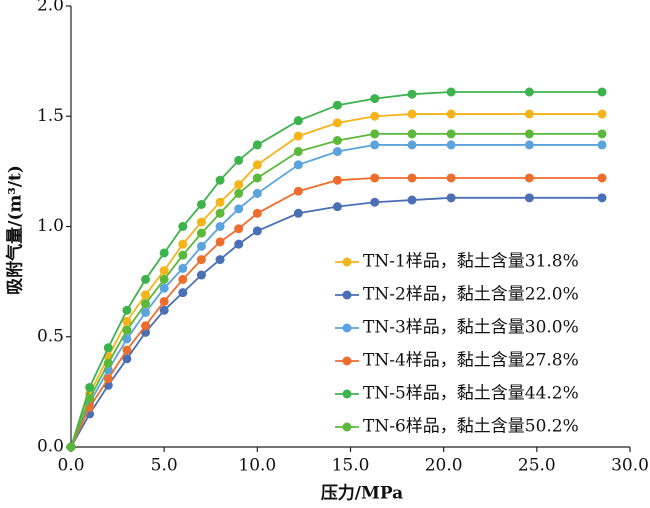  What do you see at coordinates (70, 466) in the screenshot?
I see `x-tick-label: 0.0` at bounding box center [70, 466].